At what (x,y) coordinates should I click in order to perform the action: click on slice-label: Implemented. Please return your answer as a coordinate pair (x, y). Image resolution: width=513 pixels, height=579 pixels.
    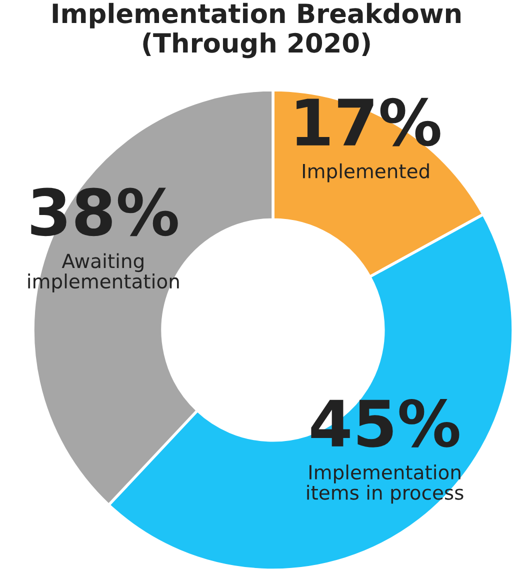
    Looking at the image, I should click on (365, 172).